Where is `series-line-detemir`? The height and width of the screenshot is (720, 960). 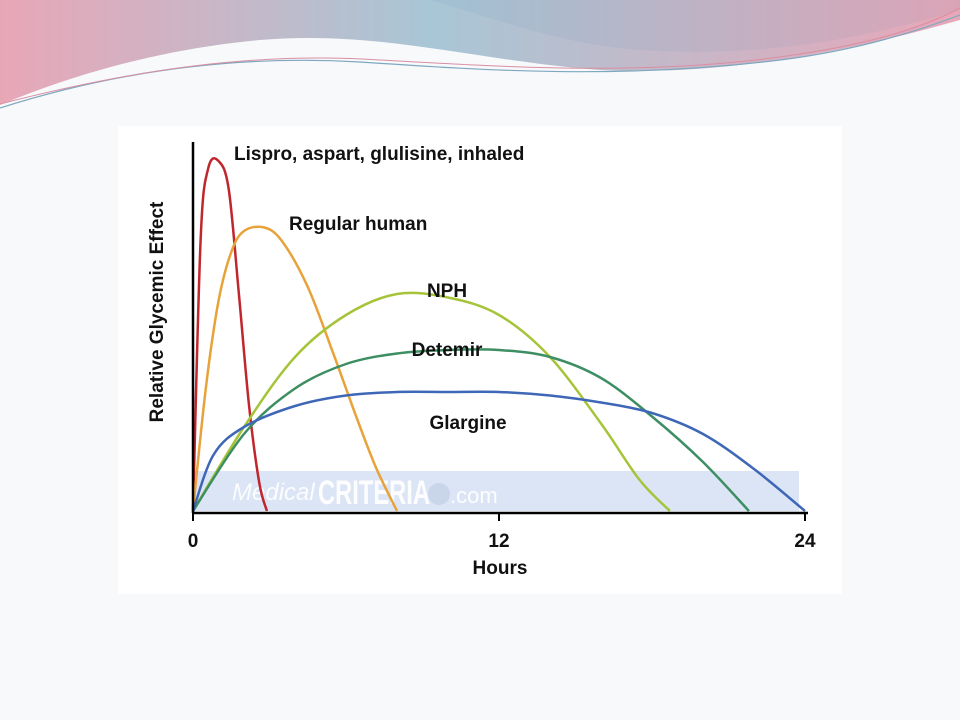
series-line-detemir is located at coordinates (470, 430).